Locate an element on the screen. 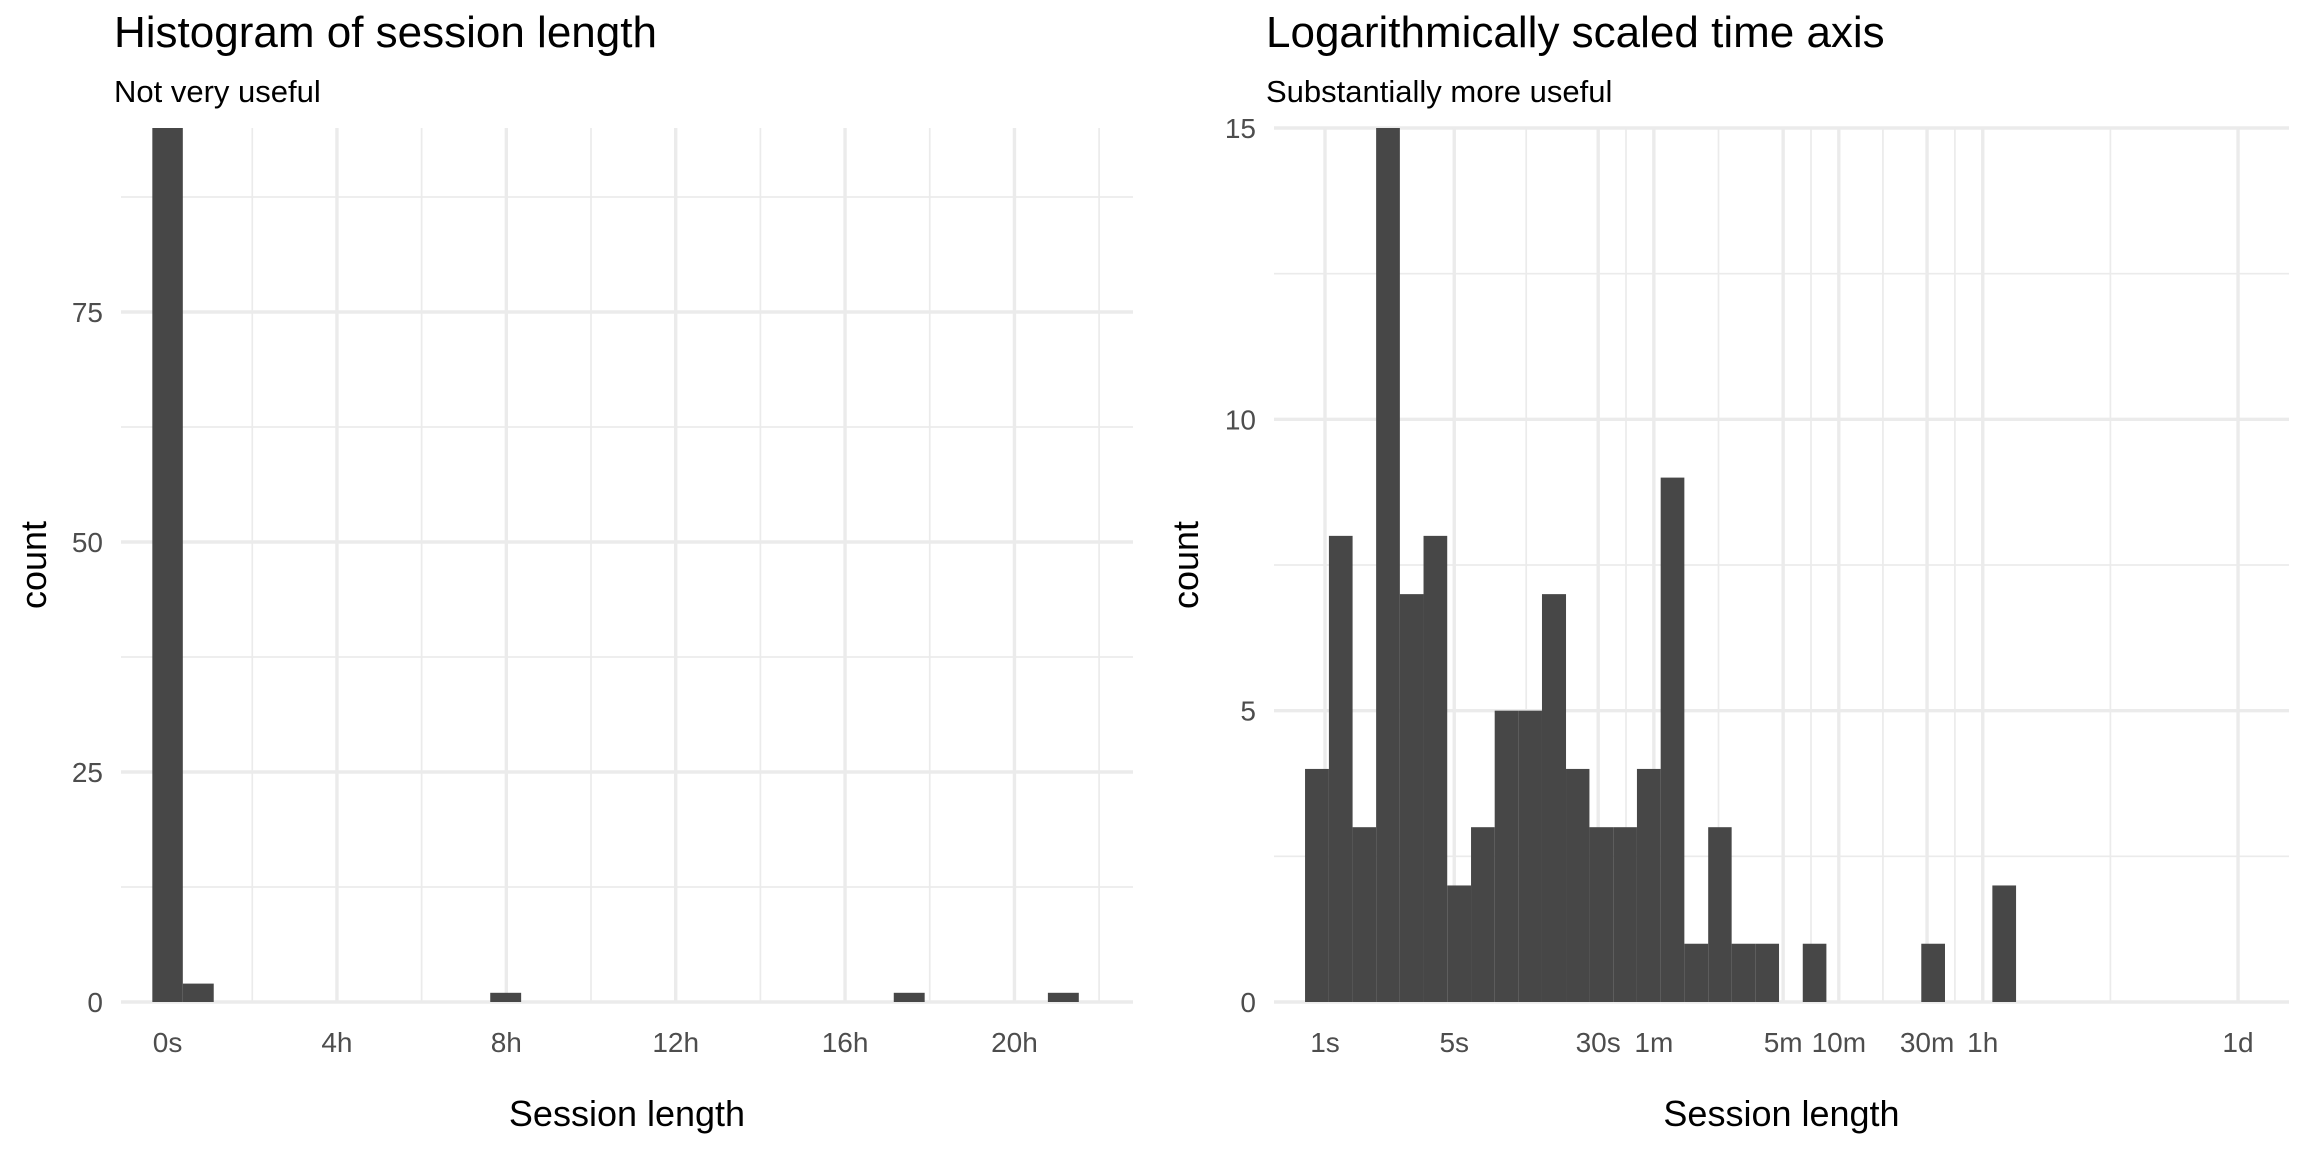 The width and height of the screenshot is (2304, 1152). left-y-tick-label: 0 is located at coordinates (95, 1002).